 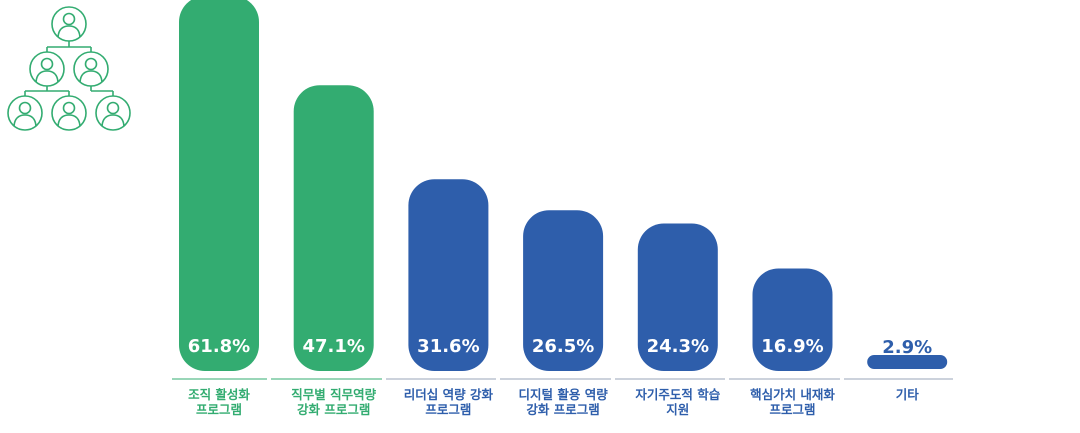 What do you see at coordinates (219, 346) in the screenshot?
I see `value-label: 61.8%` at bounding box center [219, 346].